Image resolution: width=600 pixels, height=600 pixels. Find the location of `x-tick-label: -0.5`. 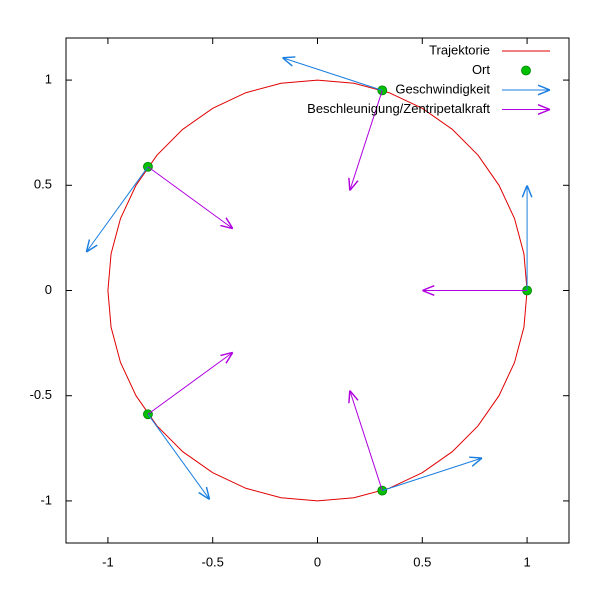

x-tick-label: -0.5 is located at coordinates (213, 561).